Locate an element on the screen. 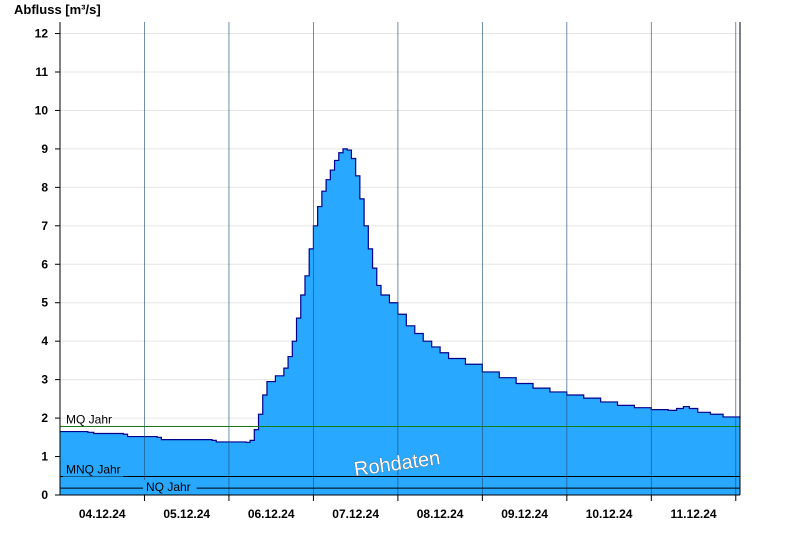 The image size is (800, 550). x-tick-label: 05.12.24 is located at coordinates (186, 514).